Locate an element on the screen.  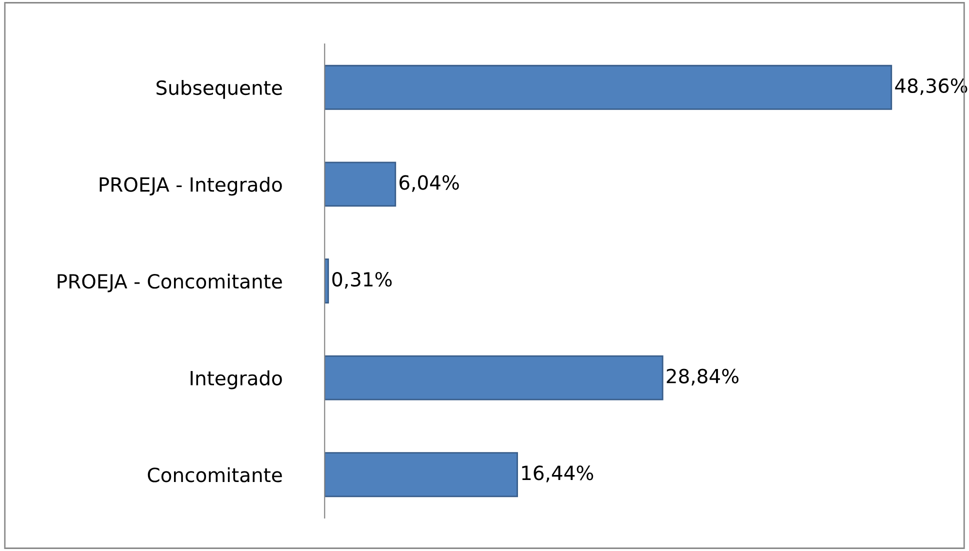
data-label: 48,36% is located at coordinates (931, 87).